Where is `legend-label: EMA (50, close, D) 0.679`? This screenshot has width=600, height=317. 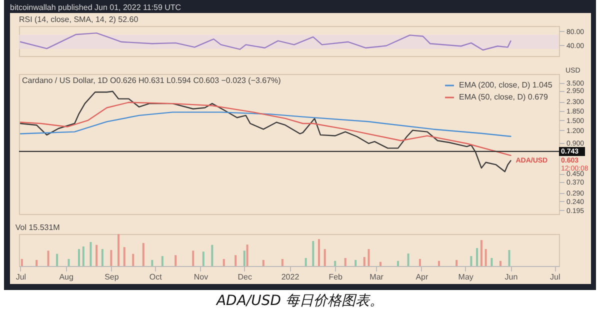
legend-label: EMA (50, close, D) 0.679 is located at coordinates (503, 97).